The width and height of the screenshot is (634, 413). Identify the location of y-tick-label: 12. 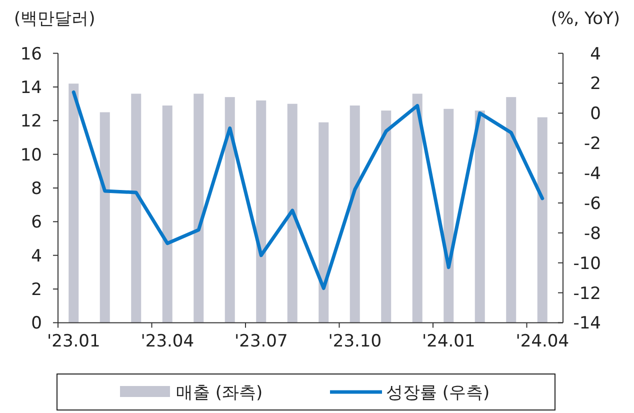
(31, 122).